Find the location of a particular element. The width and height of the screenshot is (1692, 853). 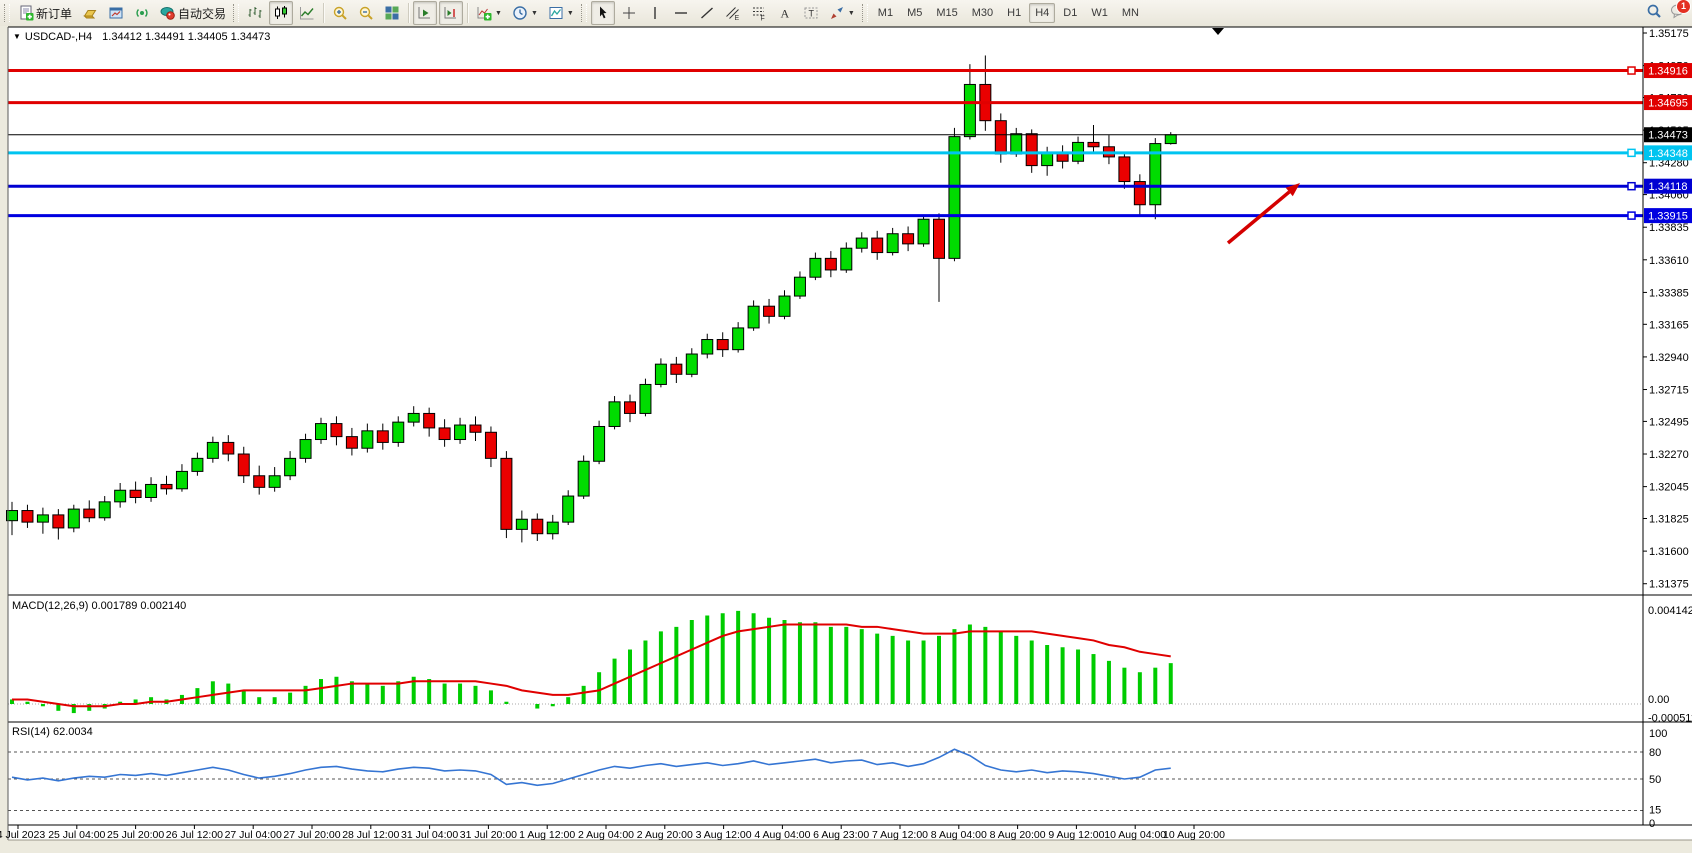

symbol-dropdown-arrow: ▼ is located at coordinates (17, 36).